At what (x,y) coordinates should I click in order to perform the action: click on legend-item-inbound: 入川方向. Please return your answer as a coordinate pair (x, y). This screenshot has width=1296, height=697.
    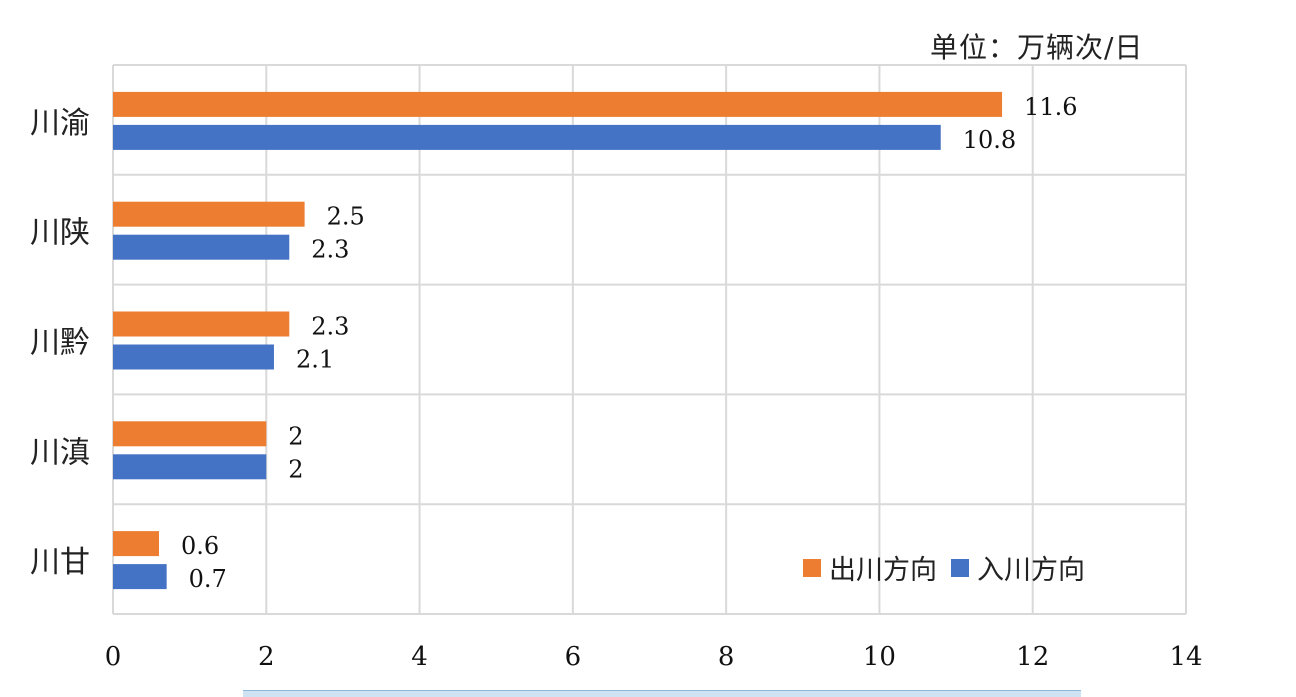
    Looking at the image, I should click on (1018, 567).